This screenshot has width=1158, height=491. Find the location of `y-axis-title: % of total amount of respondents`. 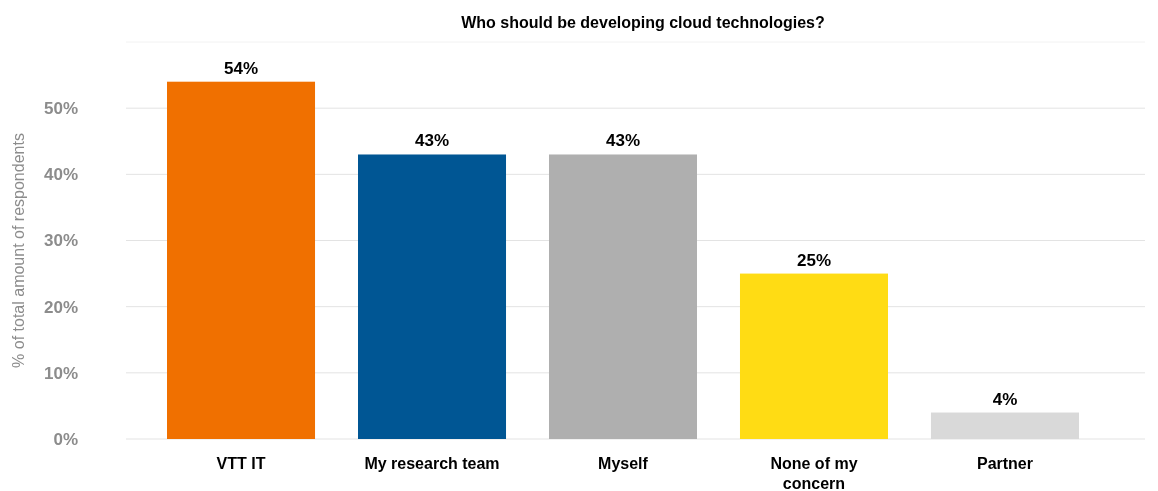

y-axis-title: % of total amount of respondents is located at coordinates (18, 250).